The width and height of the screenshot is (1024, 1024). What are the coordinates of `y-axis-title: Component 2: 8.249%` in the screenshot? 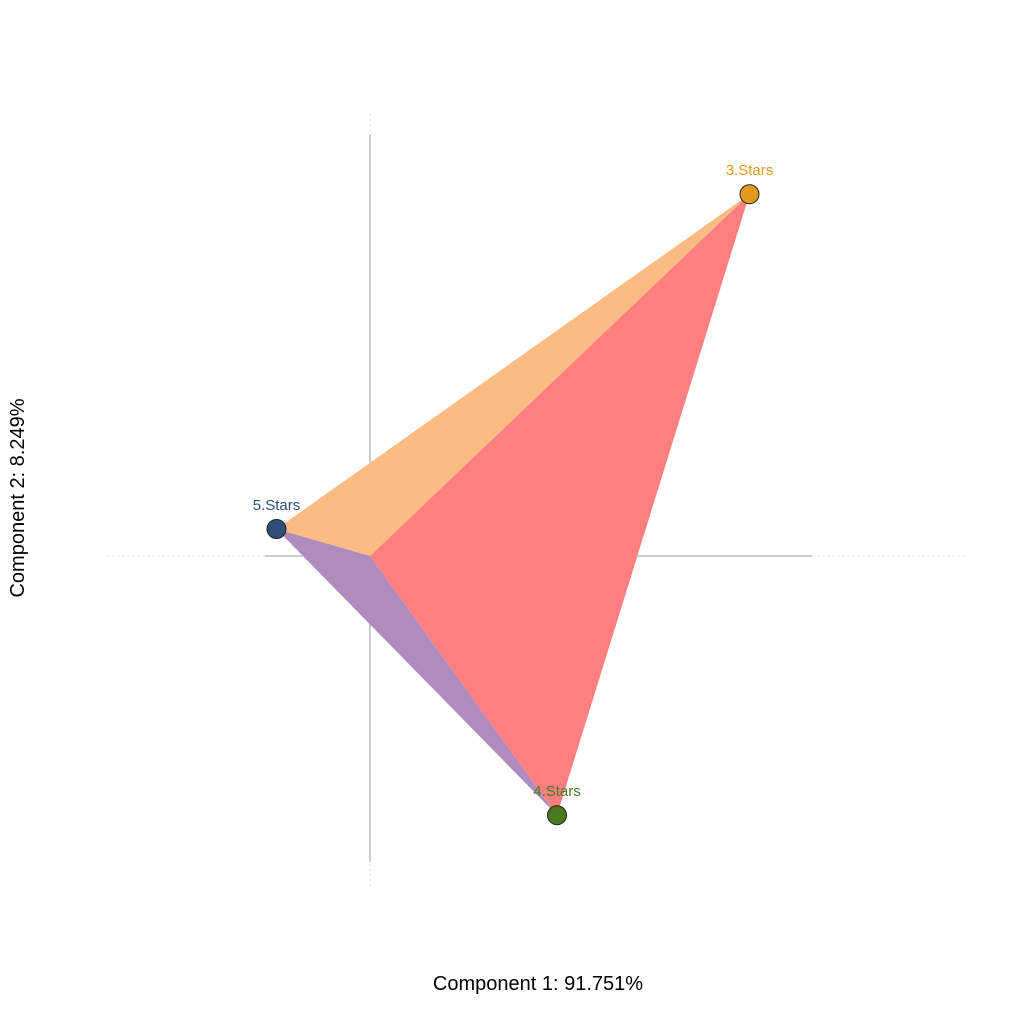 It's located at (18, 497).